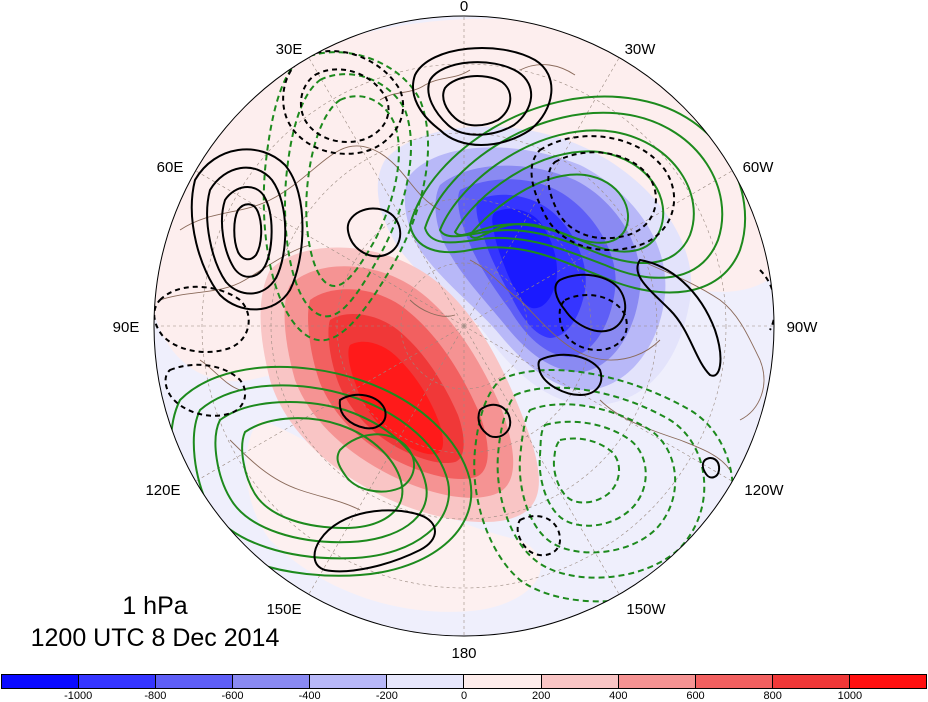  What do you see at coordinates (155, 638) in the screenshot?
I see `valid-time-label: 1200 UTC 8 Dec 2014` at bounding box center [155, 638].